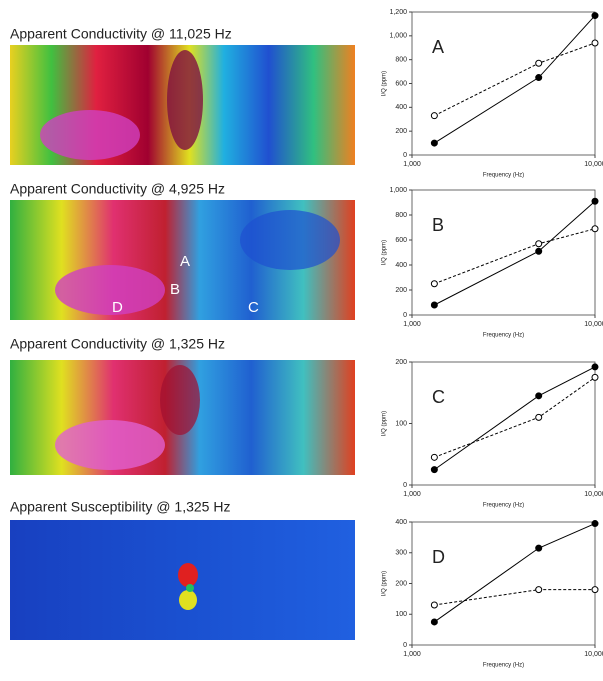  What do you see at coordinates (117, 307) in the screenshot?
I see `map-label: D` at bounding box center [117, 307].